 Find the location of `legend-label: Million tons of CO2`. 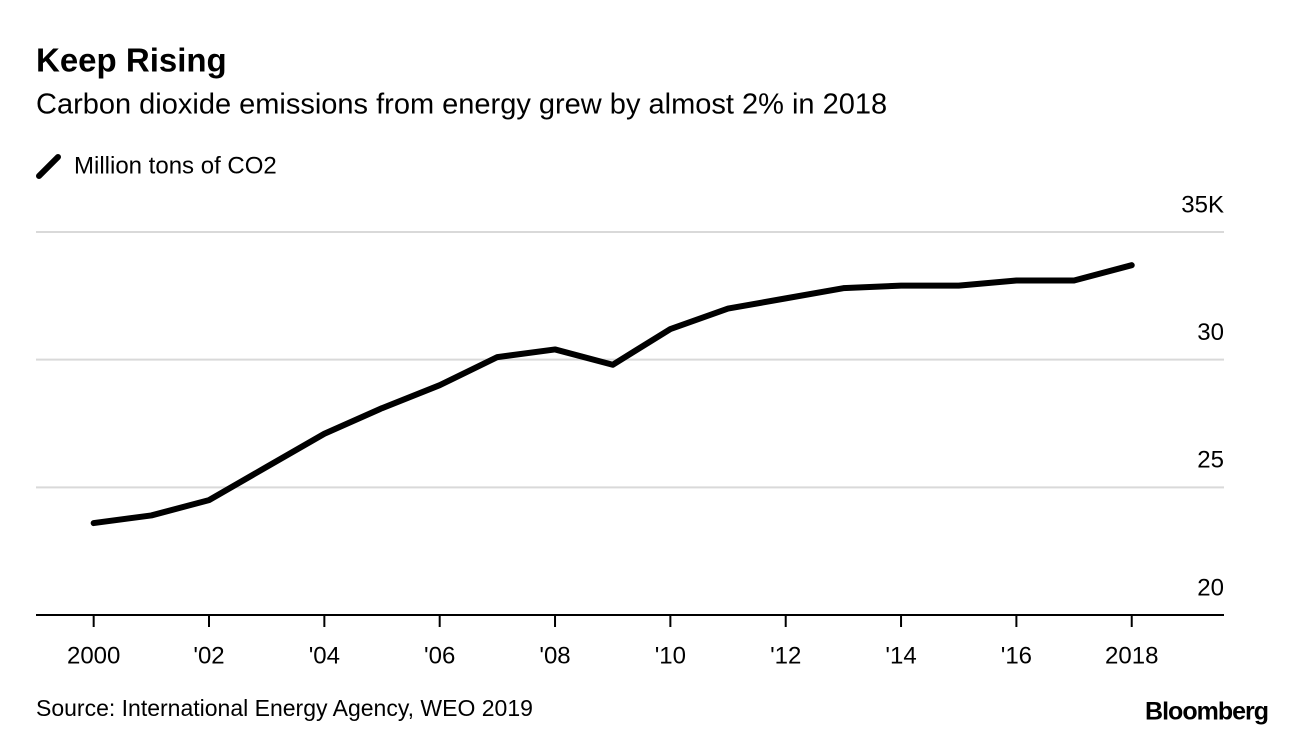

legend-label: Million tons of CO2 is located at coordinates (175, 165).